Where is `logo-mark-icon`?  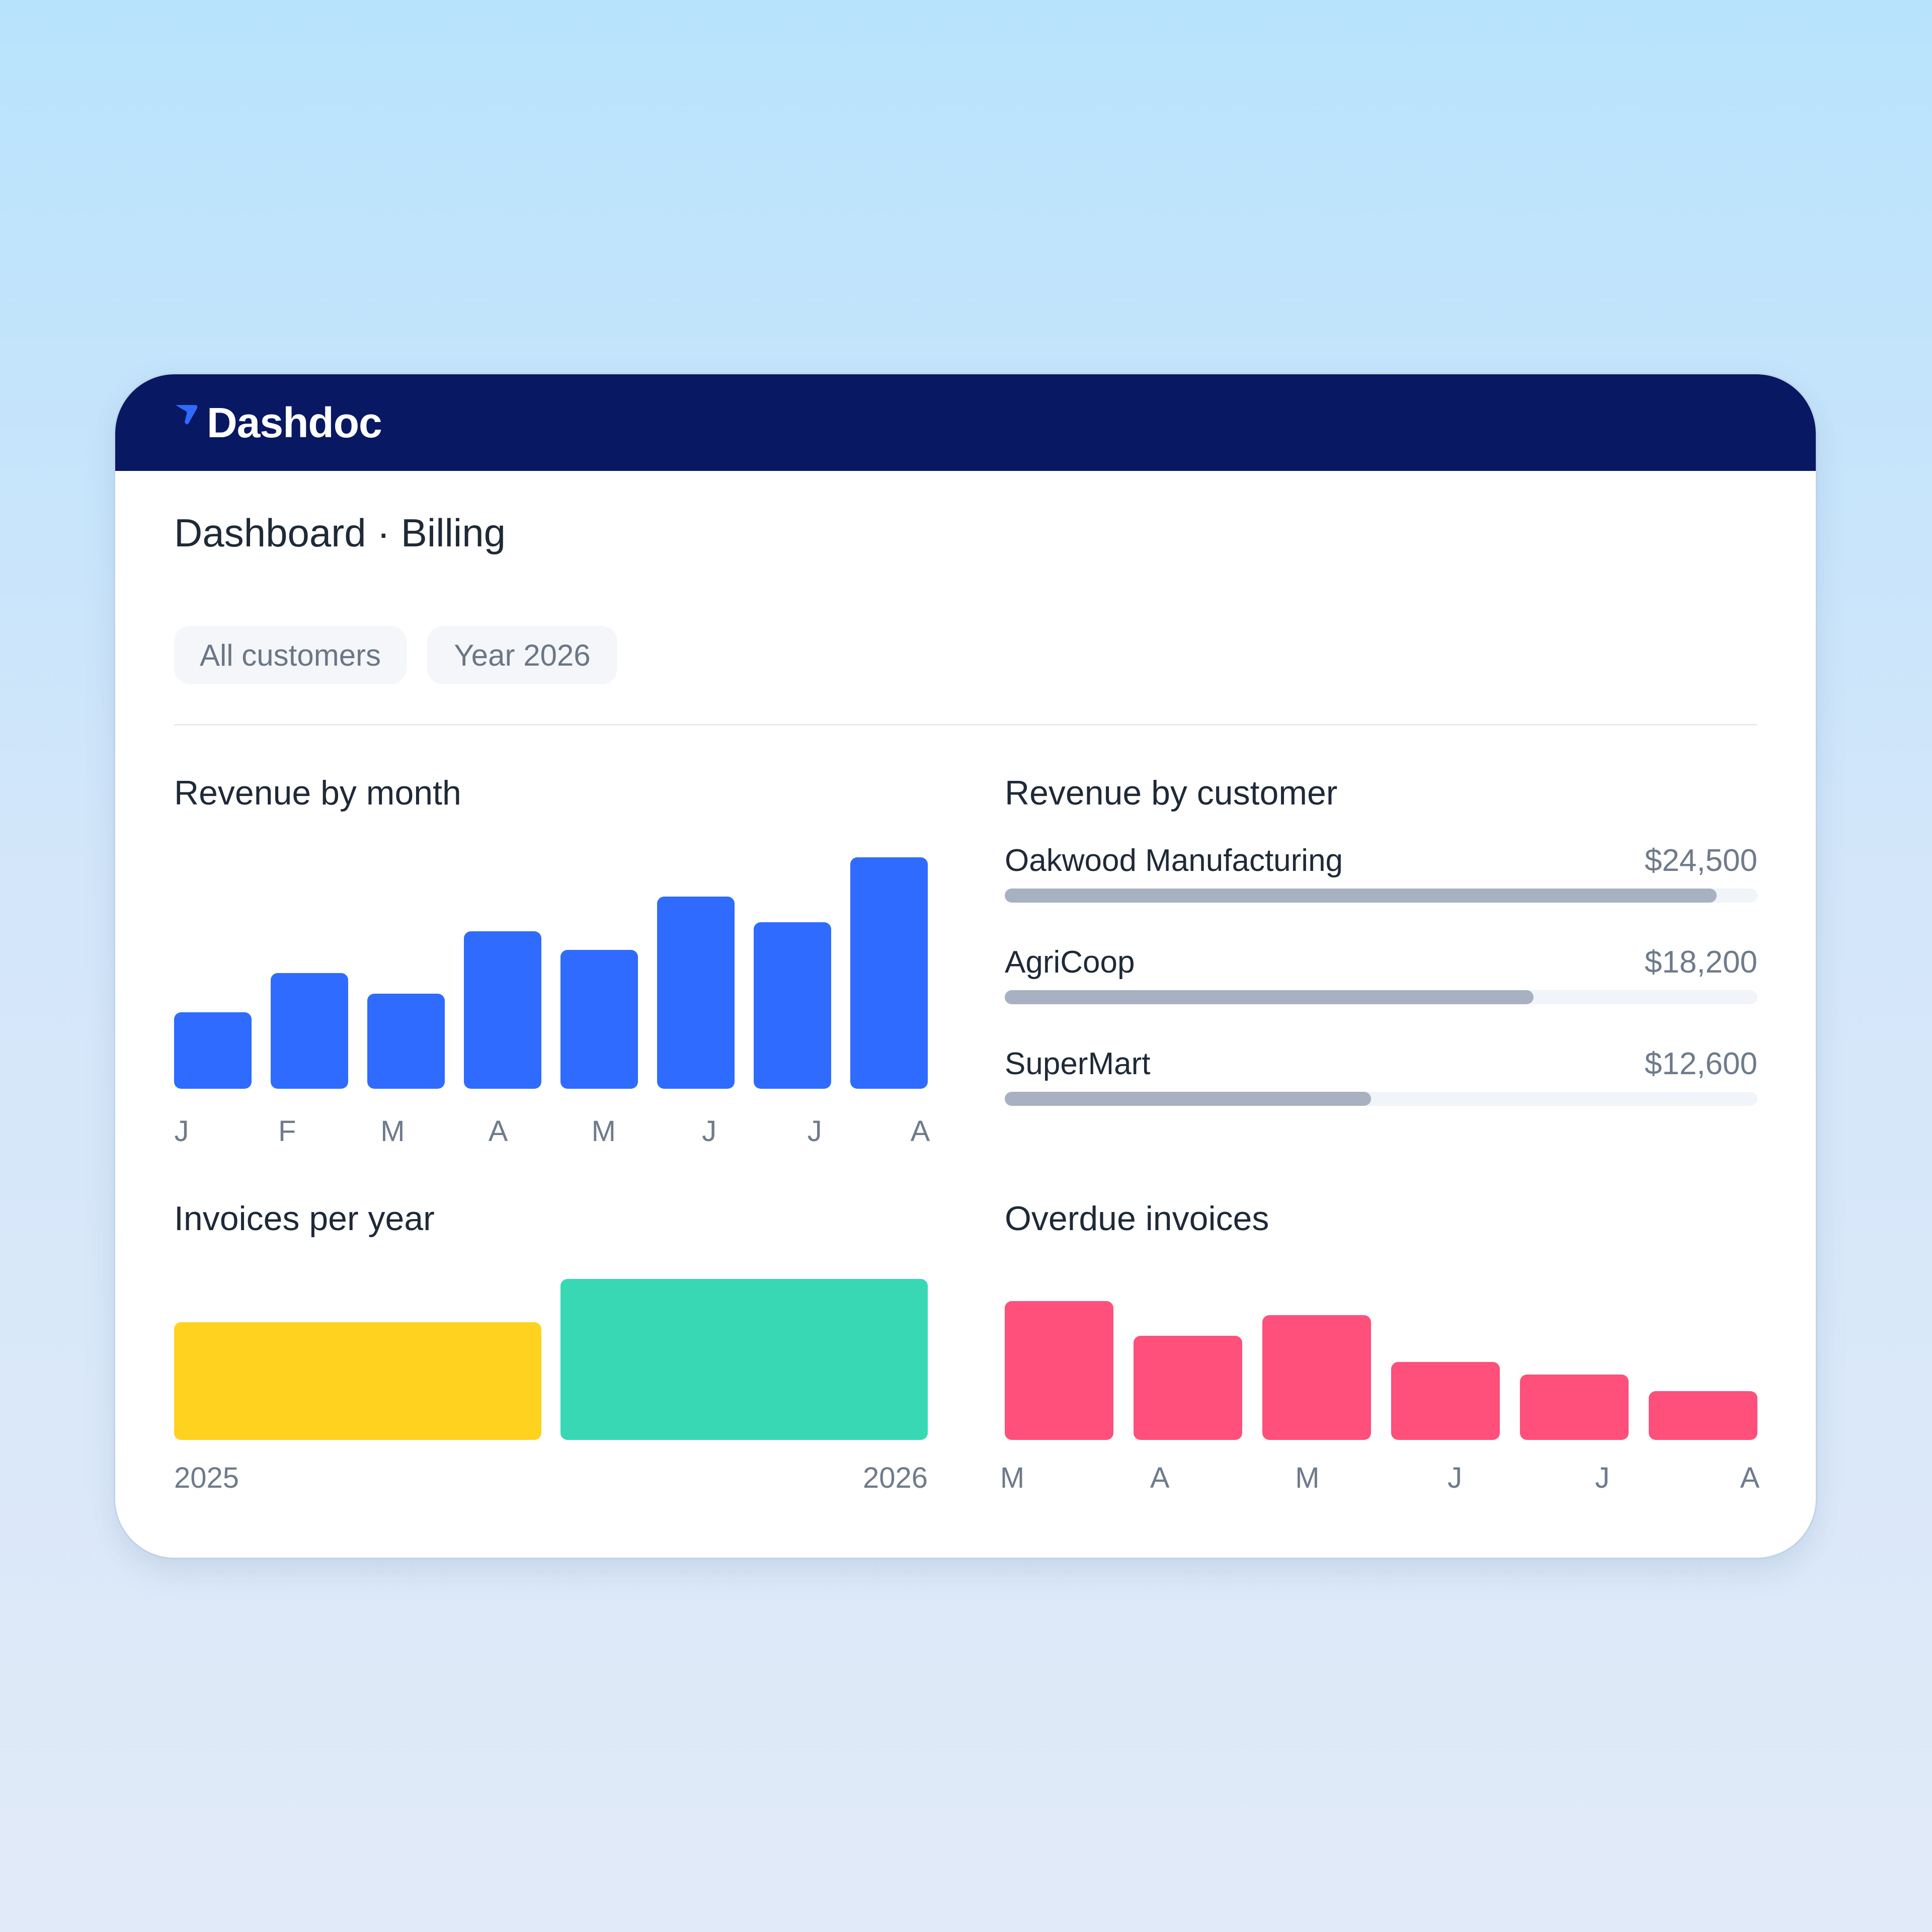
logo-mark-icon is located at coordinates (187, 415).